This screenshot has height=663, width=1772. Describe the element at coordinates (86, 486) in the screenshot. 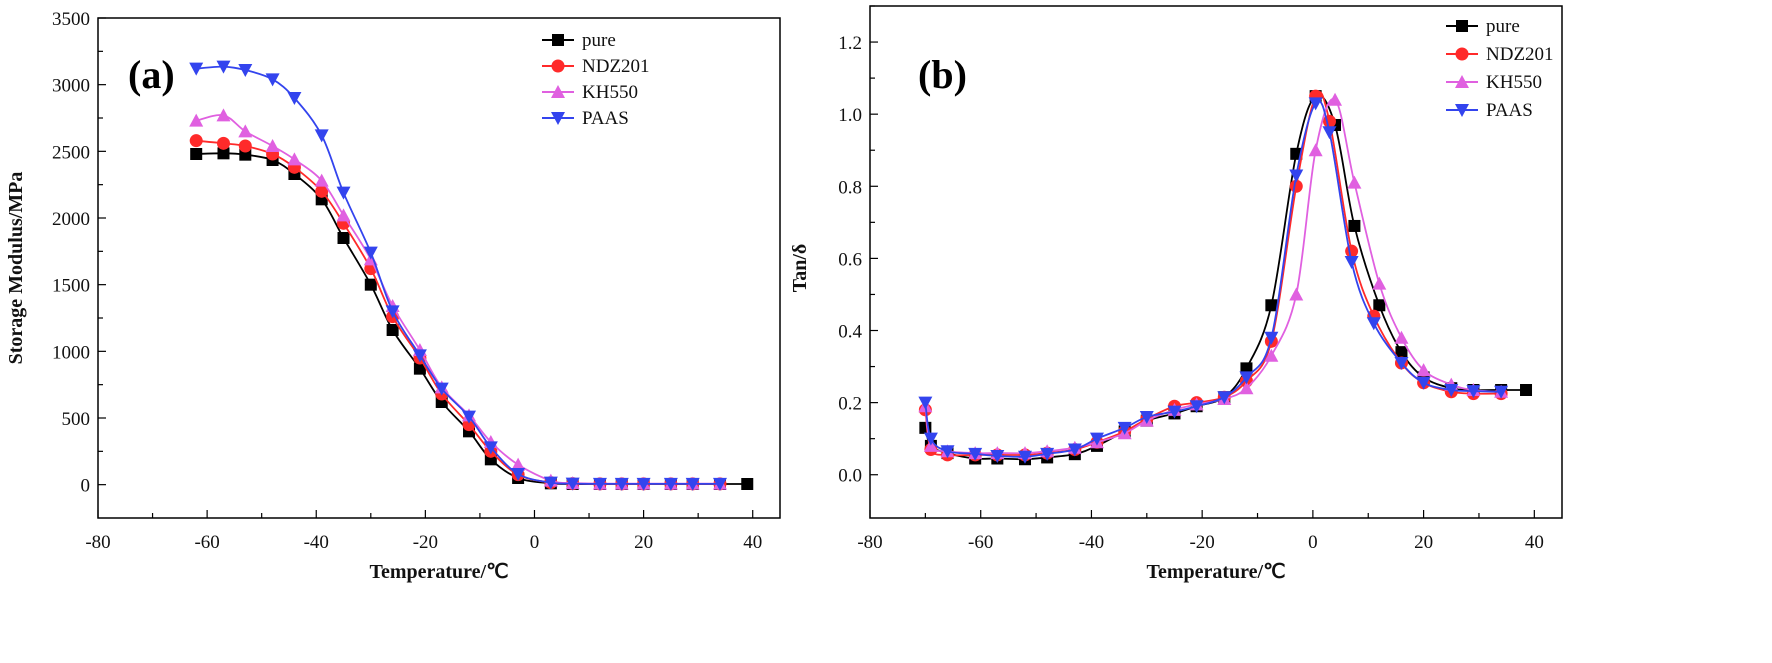

I see `y-tick-label: 0` at that location.